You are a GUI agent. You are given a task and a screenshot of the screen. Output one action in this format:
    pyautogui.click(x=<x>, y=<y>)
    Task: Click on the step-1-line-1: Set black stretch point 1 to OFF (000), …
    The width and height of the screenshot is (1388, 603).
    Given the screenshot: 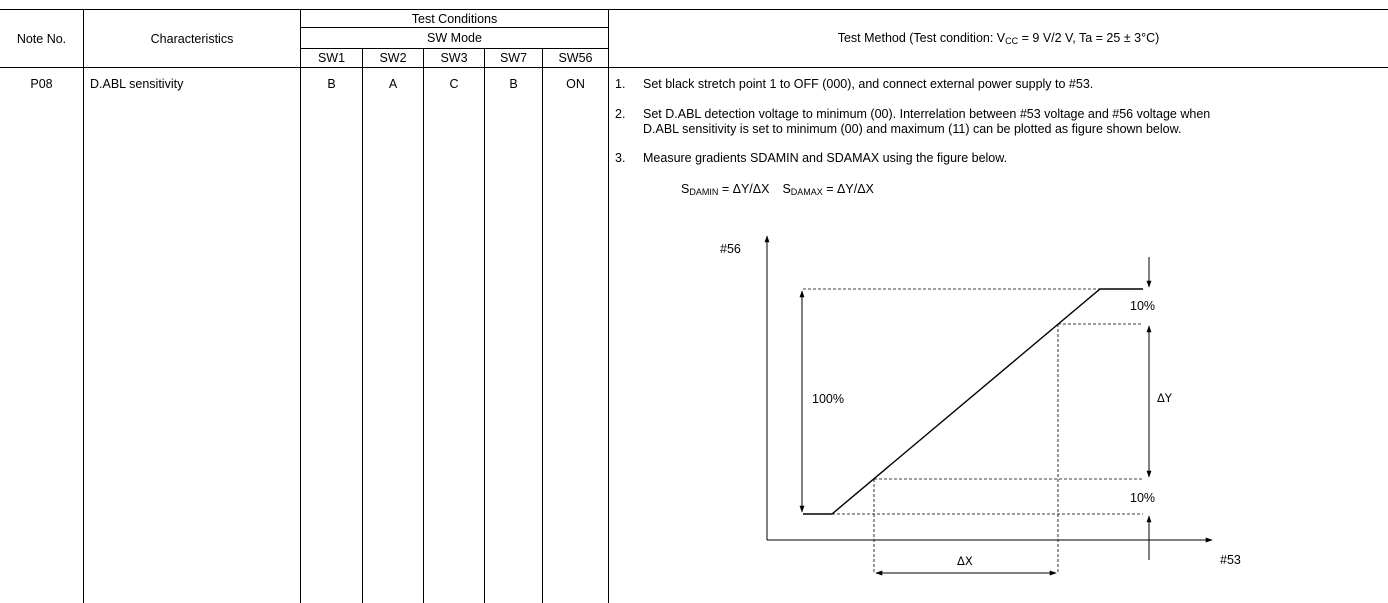 What is the action you would take?
    pyautogui.click(x=868, y=84)
    